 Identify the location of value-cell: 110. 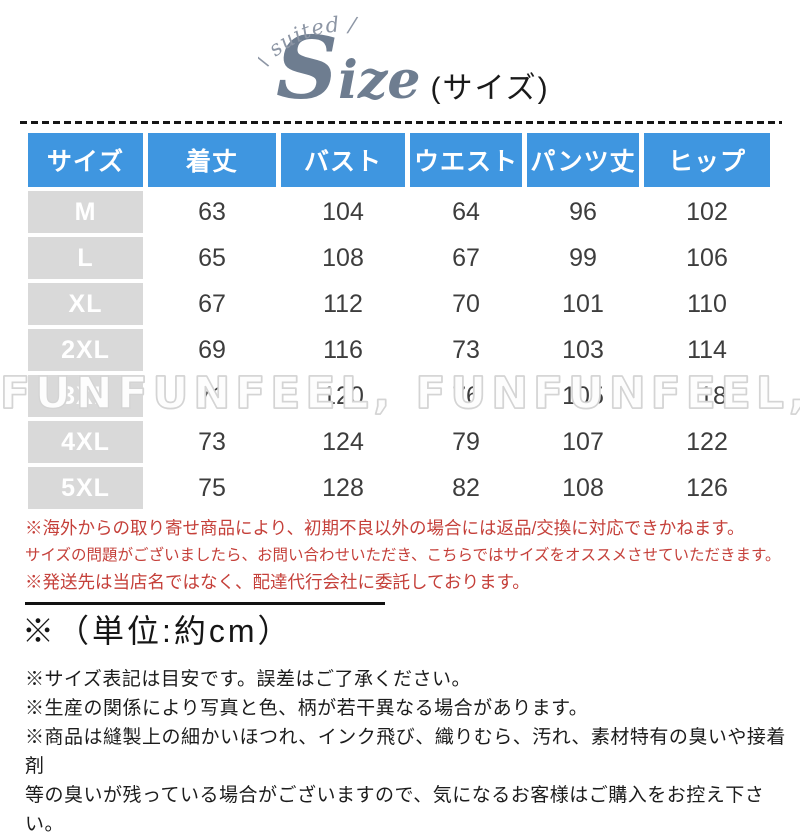
(707, 304).